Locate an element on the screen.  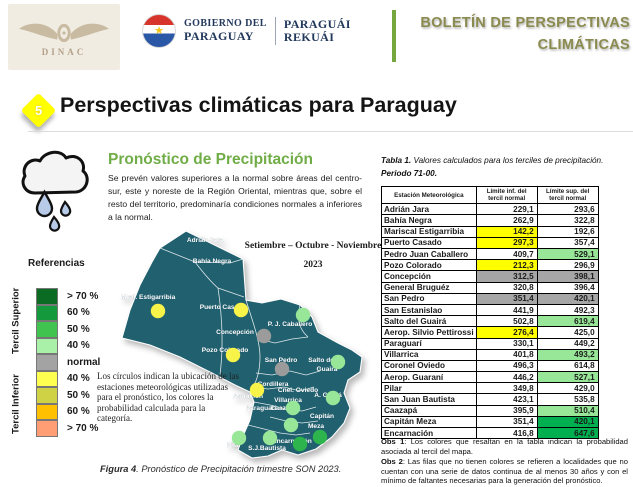
station-name-cell: General Bruguéz is located at coordinates (429, 287).